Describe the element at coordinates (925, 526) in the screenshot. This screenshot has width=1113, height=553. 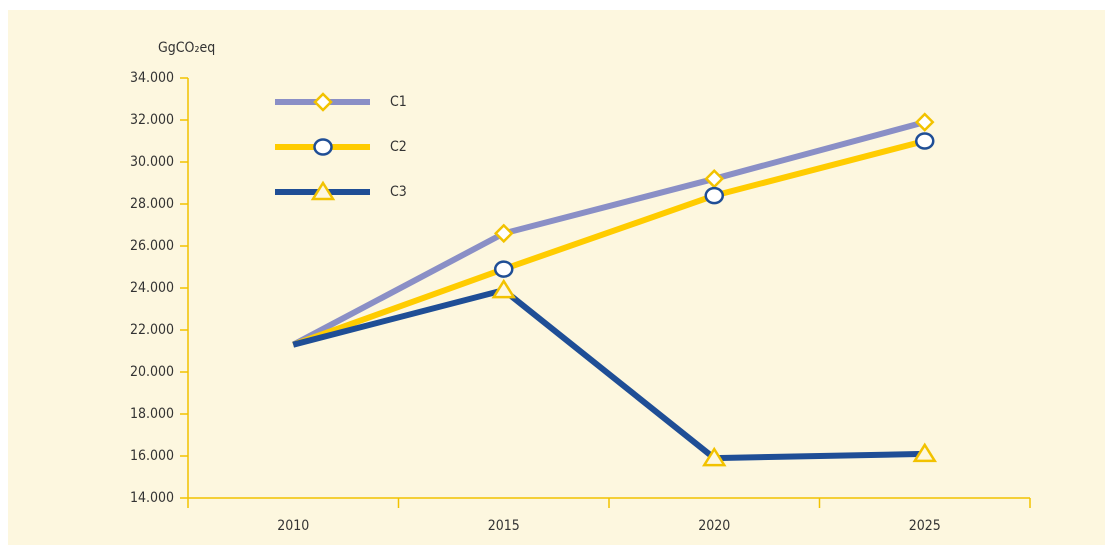
I see `x-tick-label: 2025` at that location.